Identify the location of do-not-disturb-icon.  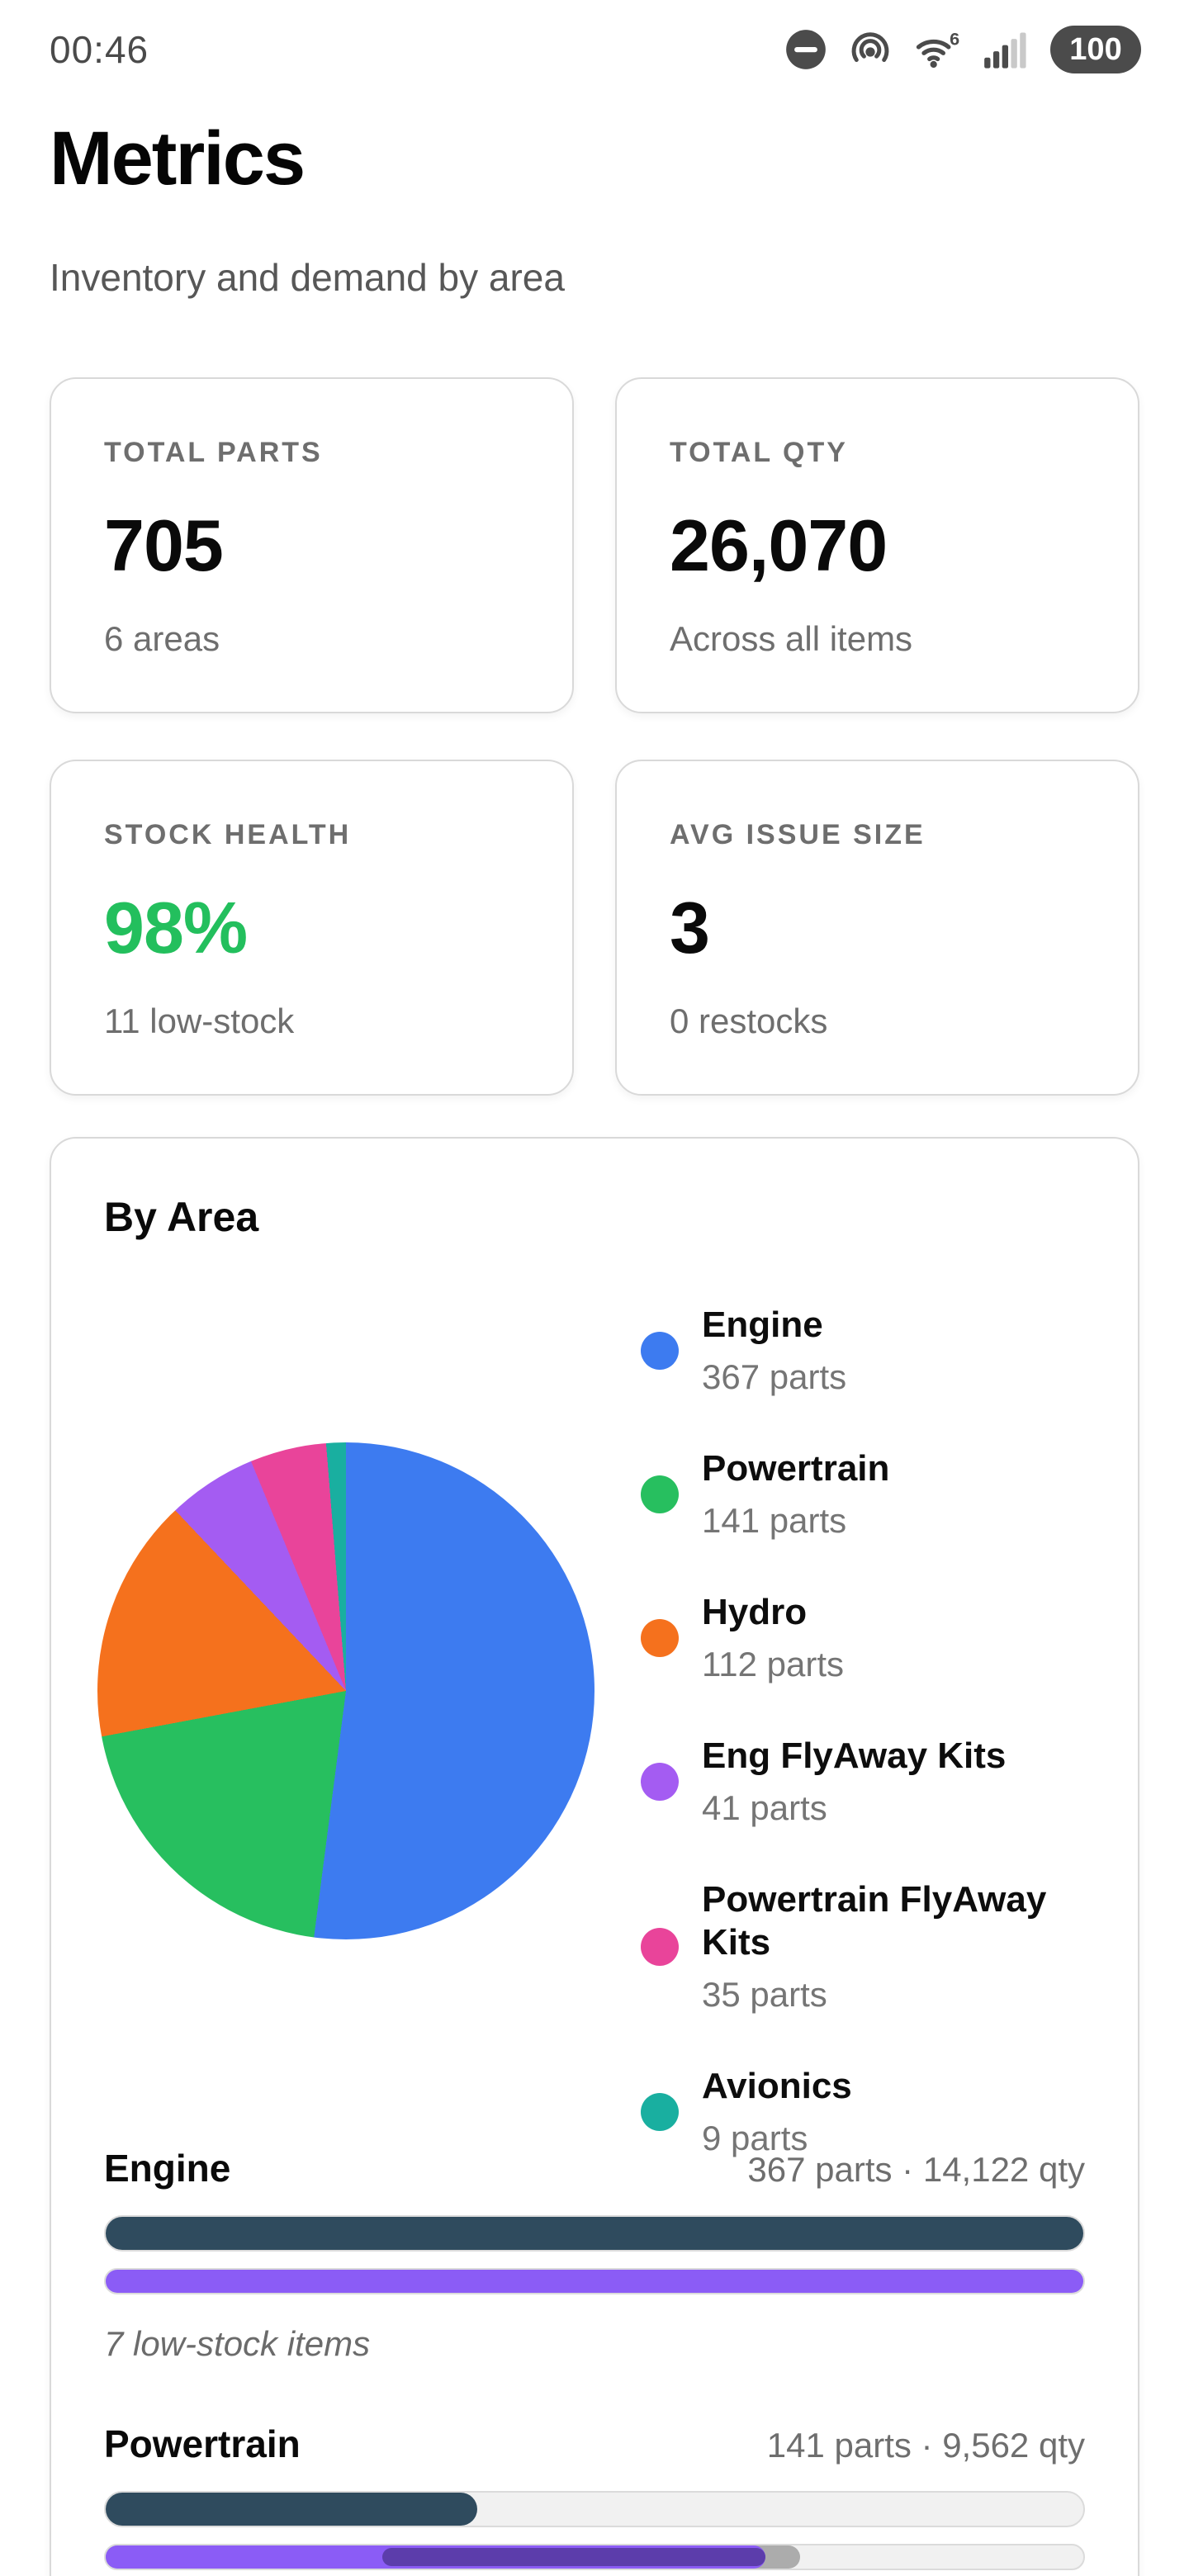
(806, 49).